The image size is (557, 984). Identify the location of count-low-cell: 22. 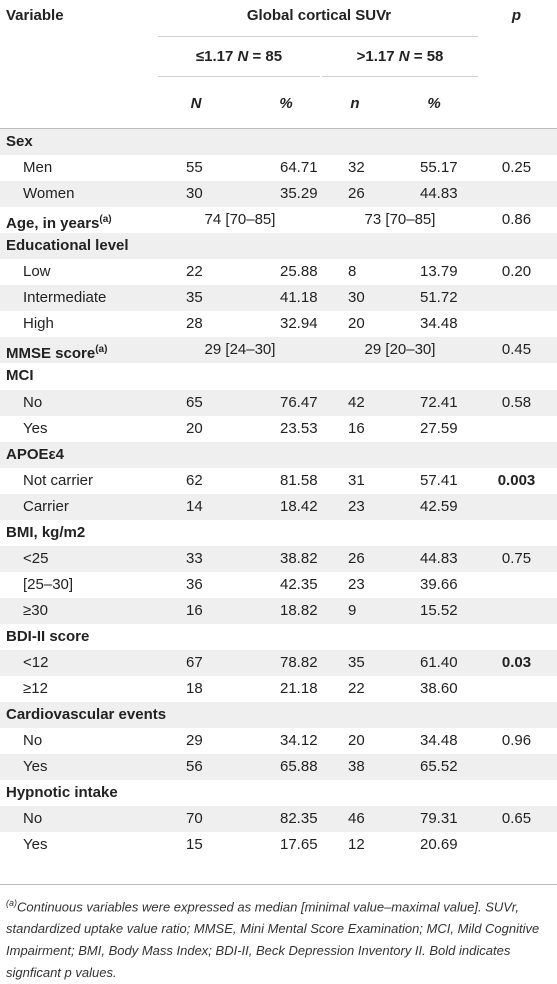
(194, 272).